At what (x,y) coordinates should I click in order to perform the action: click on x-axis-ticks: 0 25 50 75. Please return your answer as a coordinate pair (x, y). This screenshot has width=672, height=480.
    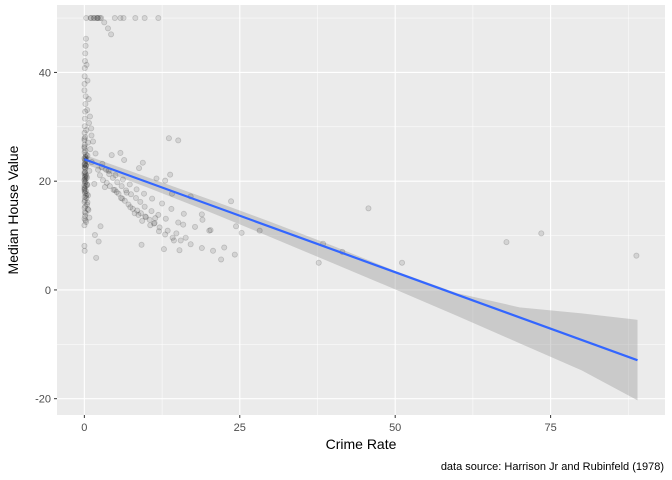
    Looking at the image, I should click on (319, 424).